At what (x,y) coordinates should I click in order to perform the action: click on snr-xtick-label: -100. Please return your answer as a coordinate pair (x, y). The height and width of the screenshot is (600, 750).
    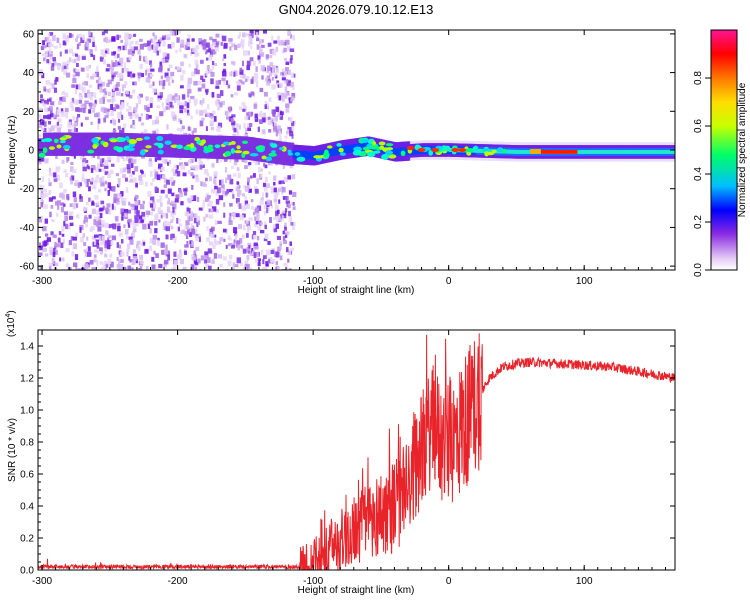
    Looking at the image, I should click on (313, 581).